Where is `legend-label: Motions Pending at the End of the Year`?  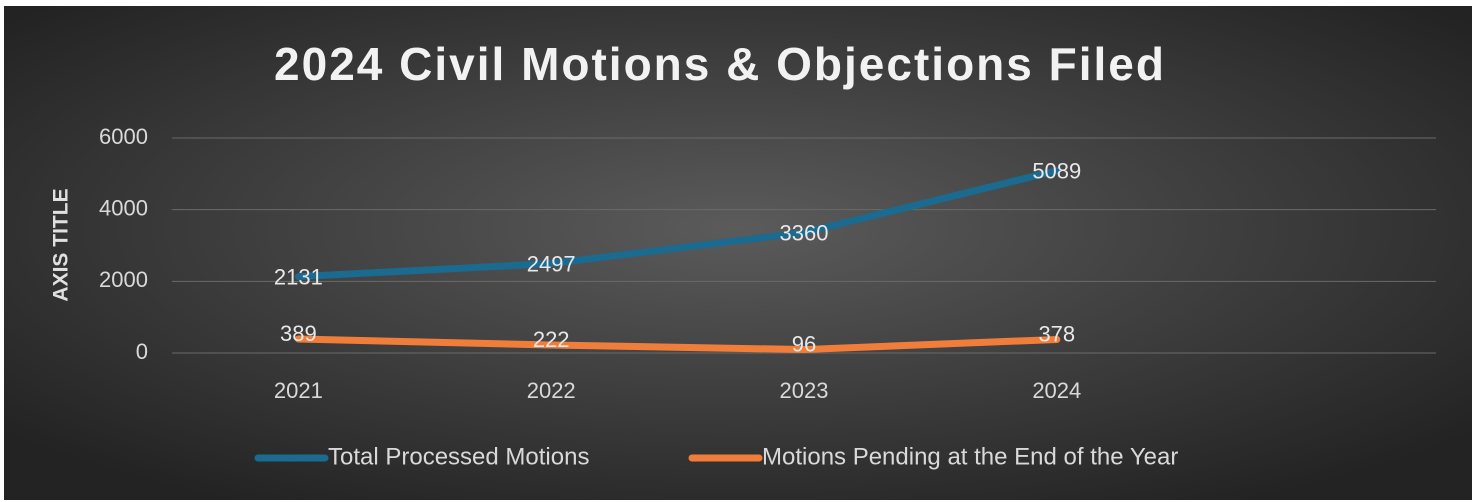 legend-label: Motions Pending at the End of the Year is located at coordinates (970, 456).